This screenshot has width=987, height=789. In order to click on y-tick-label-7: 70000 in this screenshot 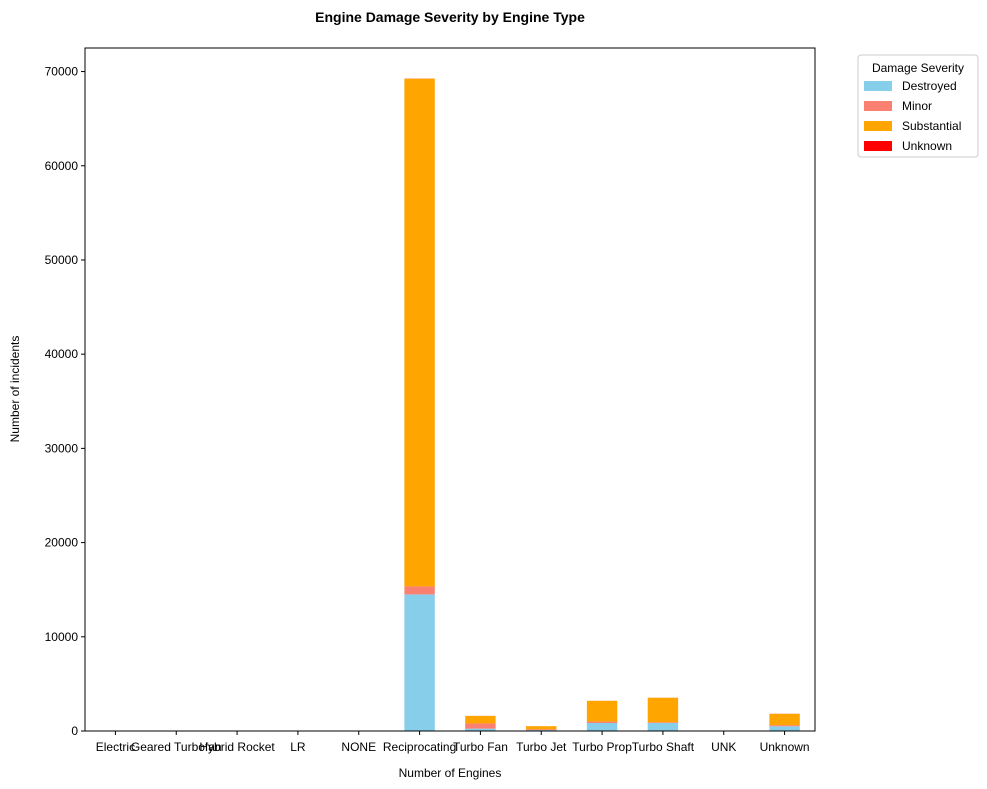, I will do `click(62, 72)`.